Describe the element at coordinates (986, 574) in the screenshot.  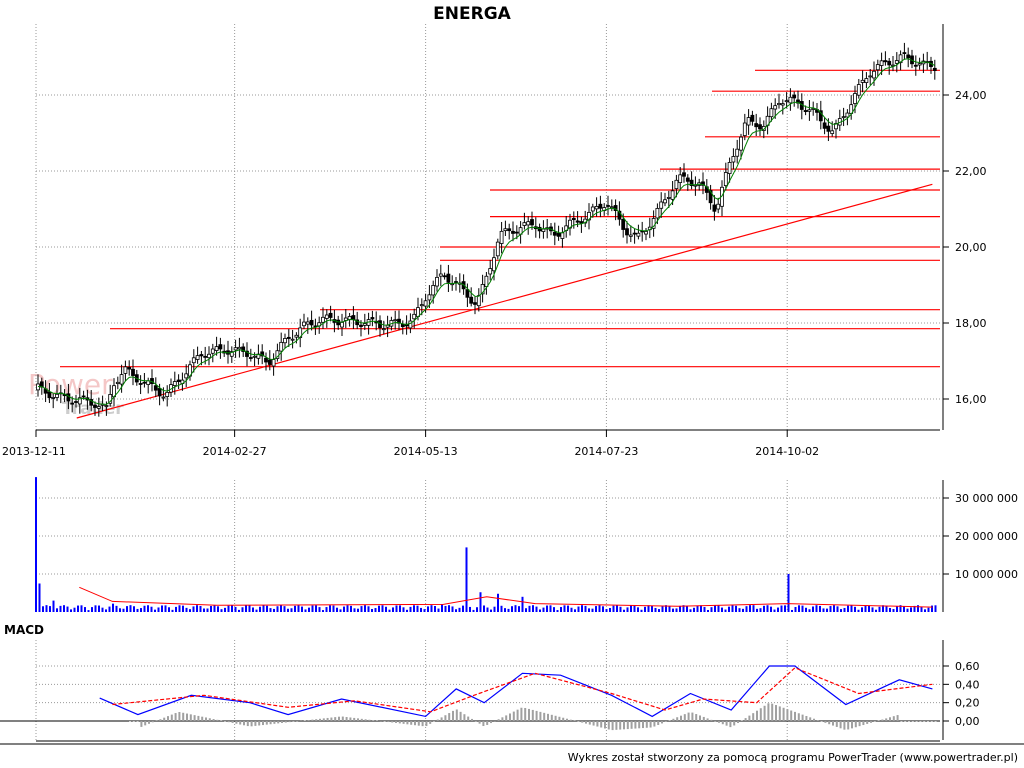
I see `volume-y-tick-label: 10 000 000` at that location.